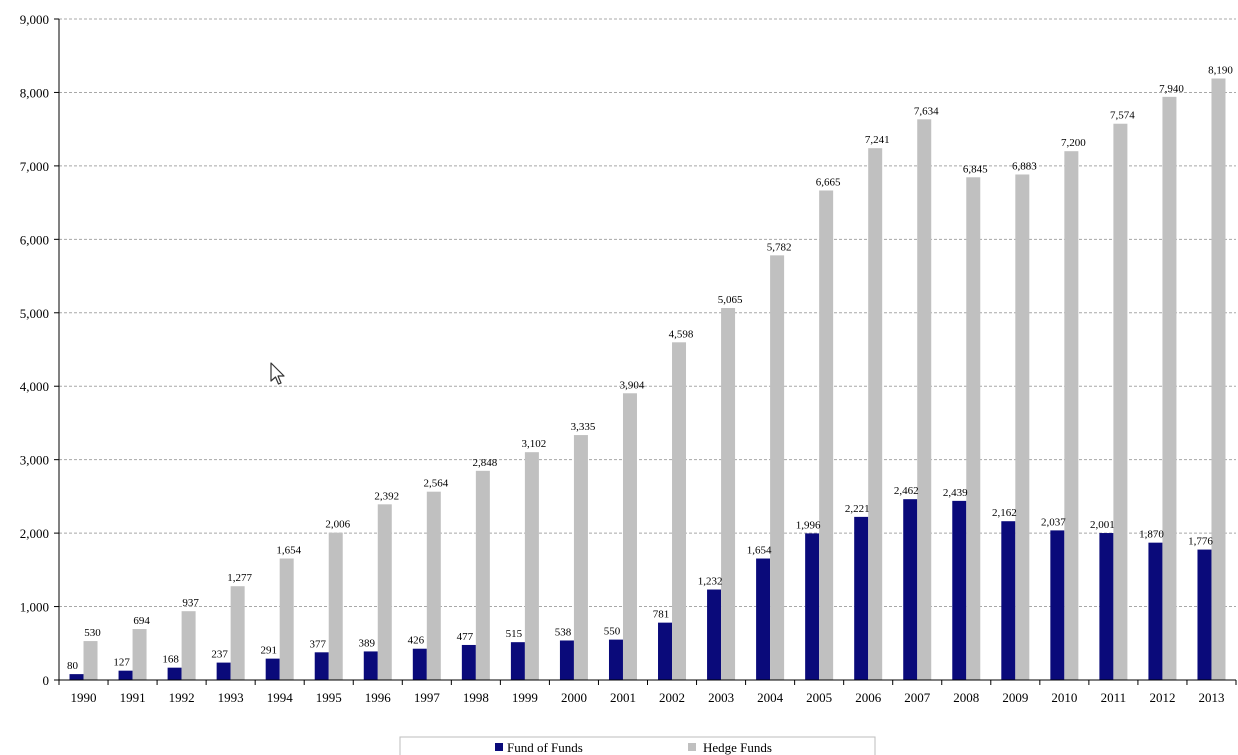  I want to click on data-label-fund-of-funds: 2,221, so click(857, 509).